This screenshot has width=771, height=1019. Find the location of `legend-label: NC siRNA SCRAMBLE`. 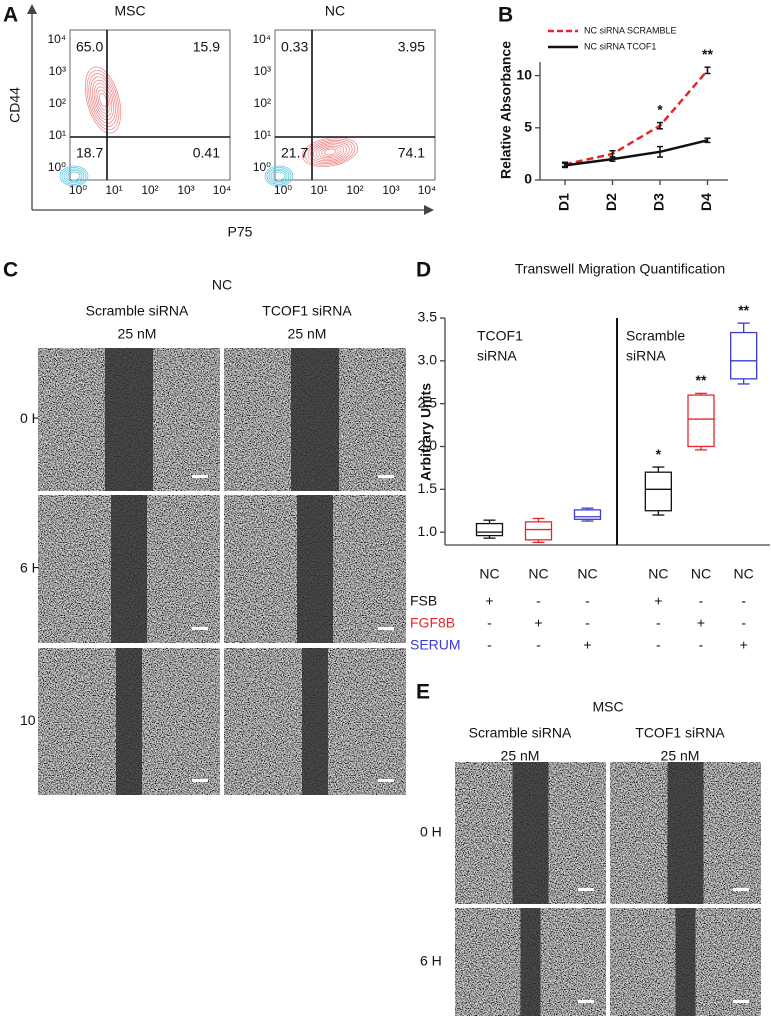

legend-label: NC siRNA SCRAMBLE is located at coordinates (630, 30).